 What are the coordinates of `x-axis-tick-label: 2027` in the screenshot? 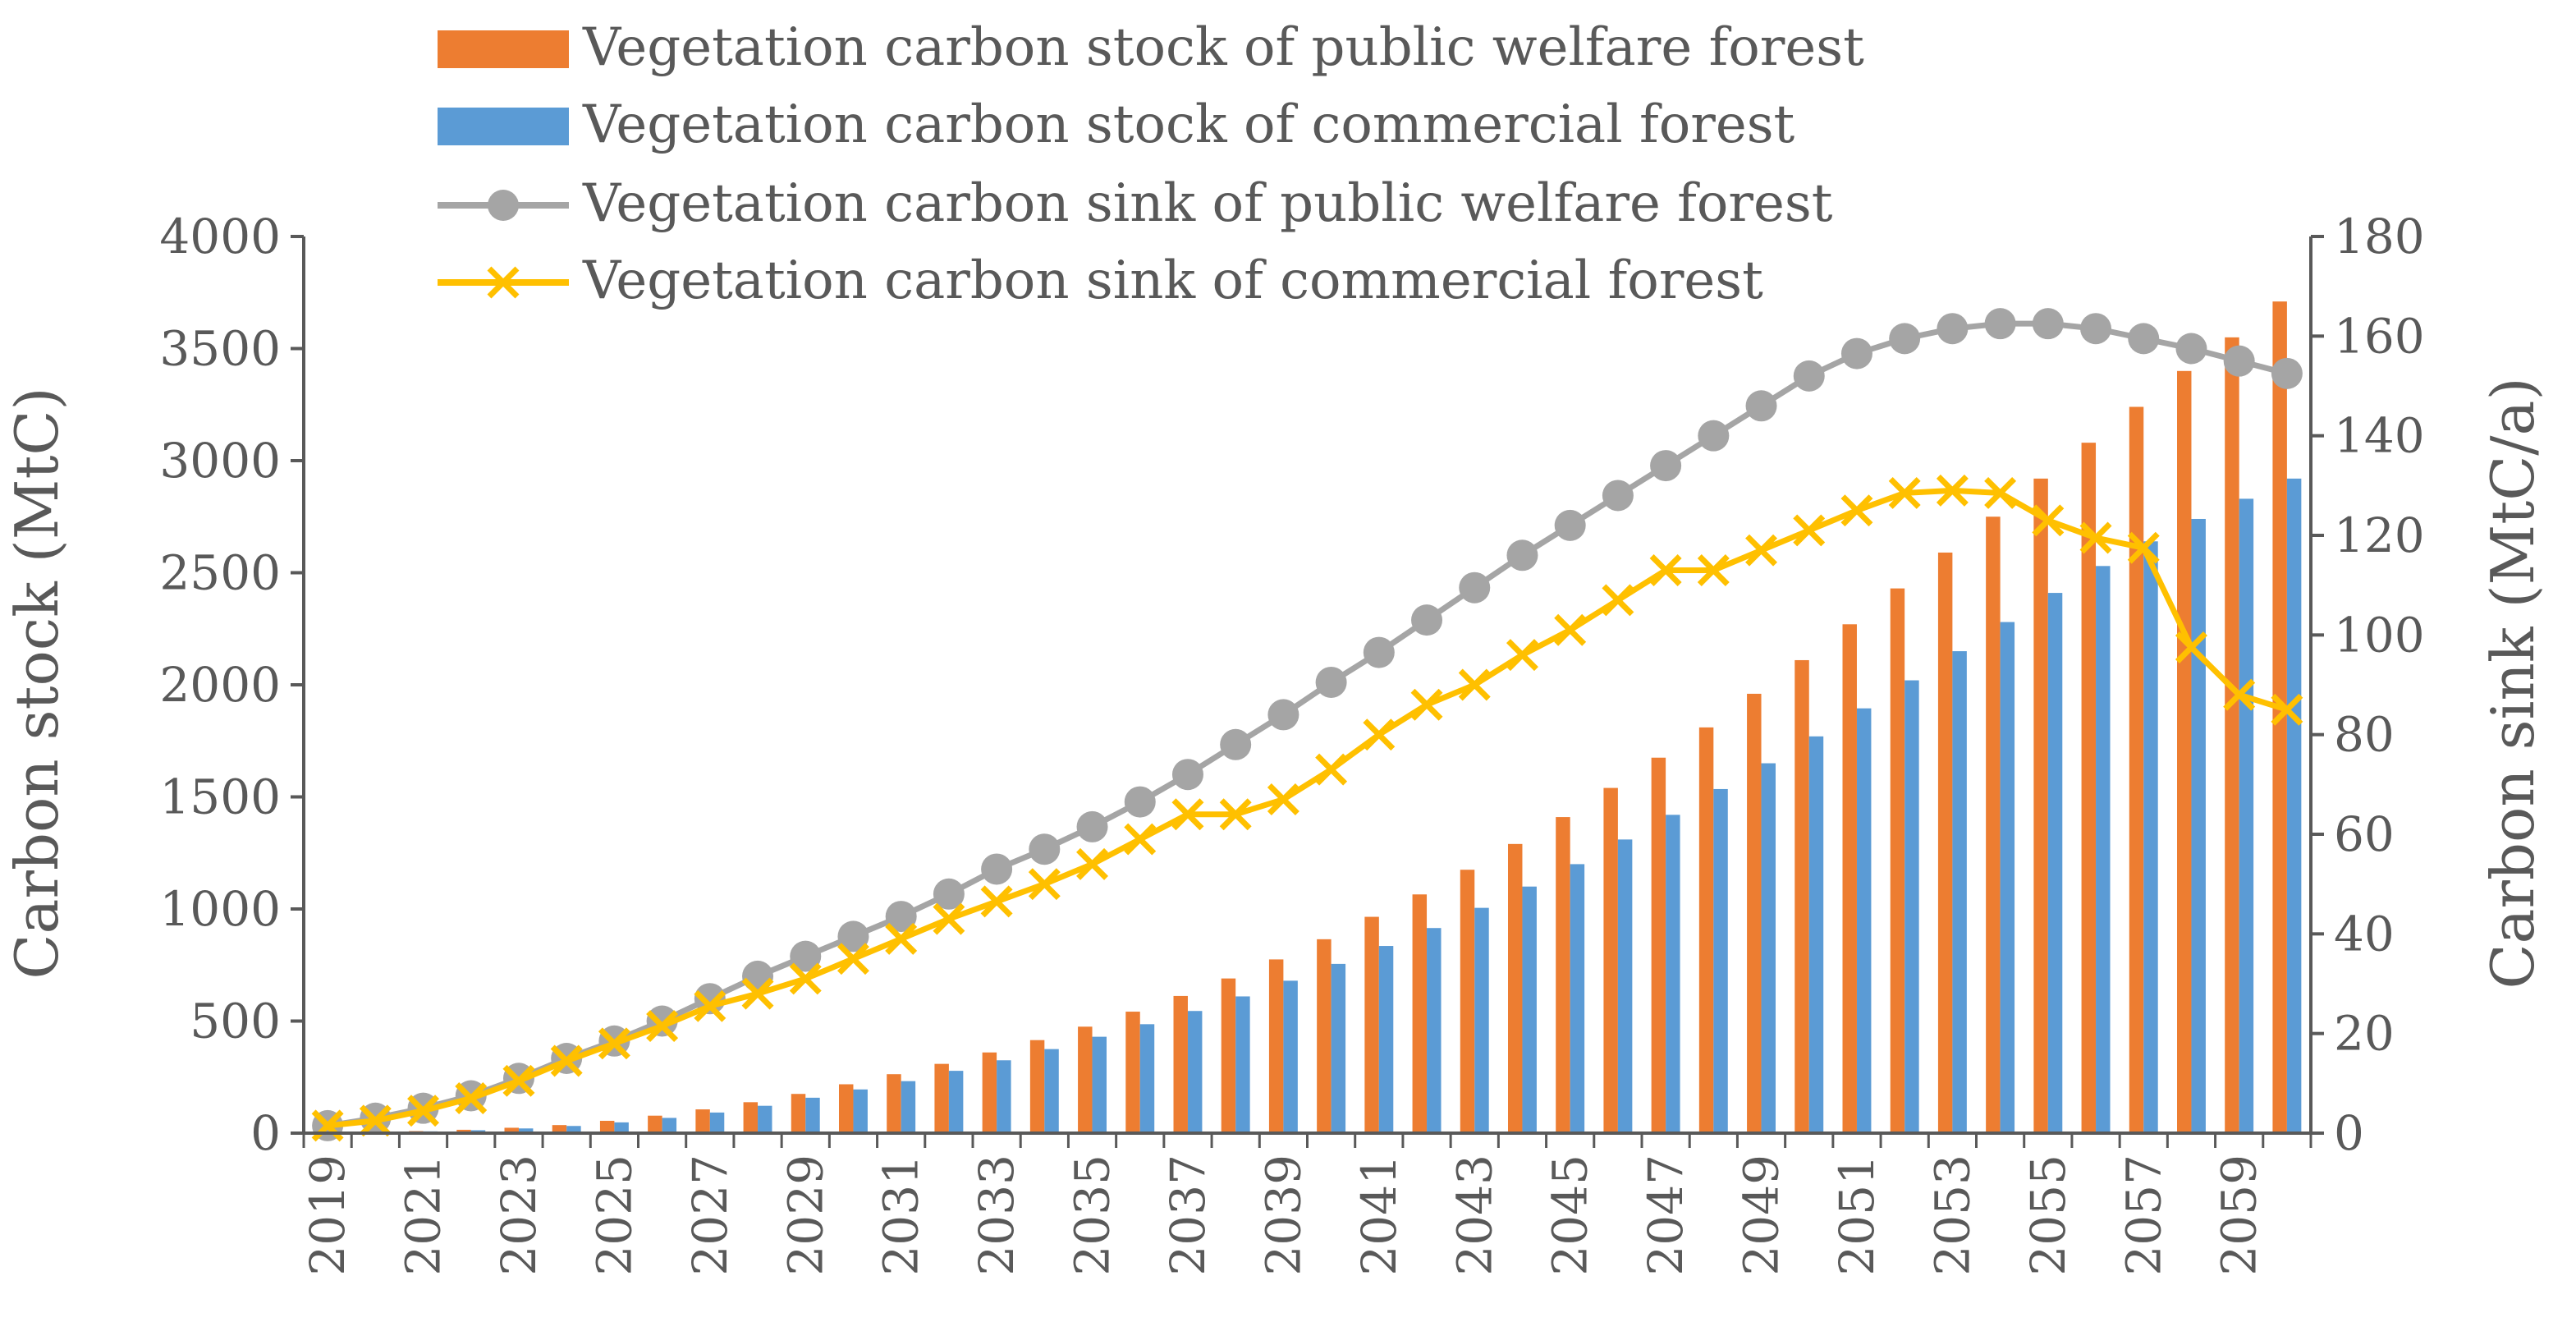 It's located at (710, 1215).